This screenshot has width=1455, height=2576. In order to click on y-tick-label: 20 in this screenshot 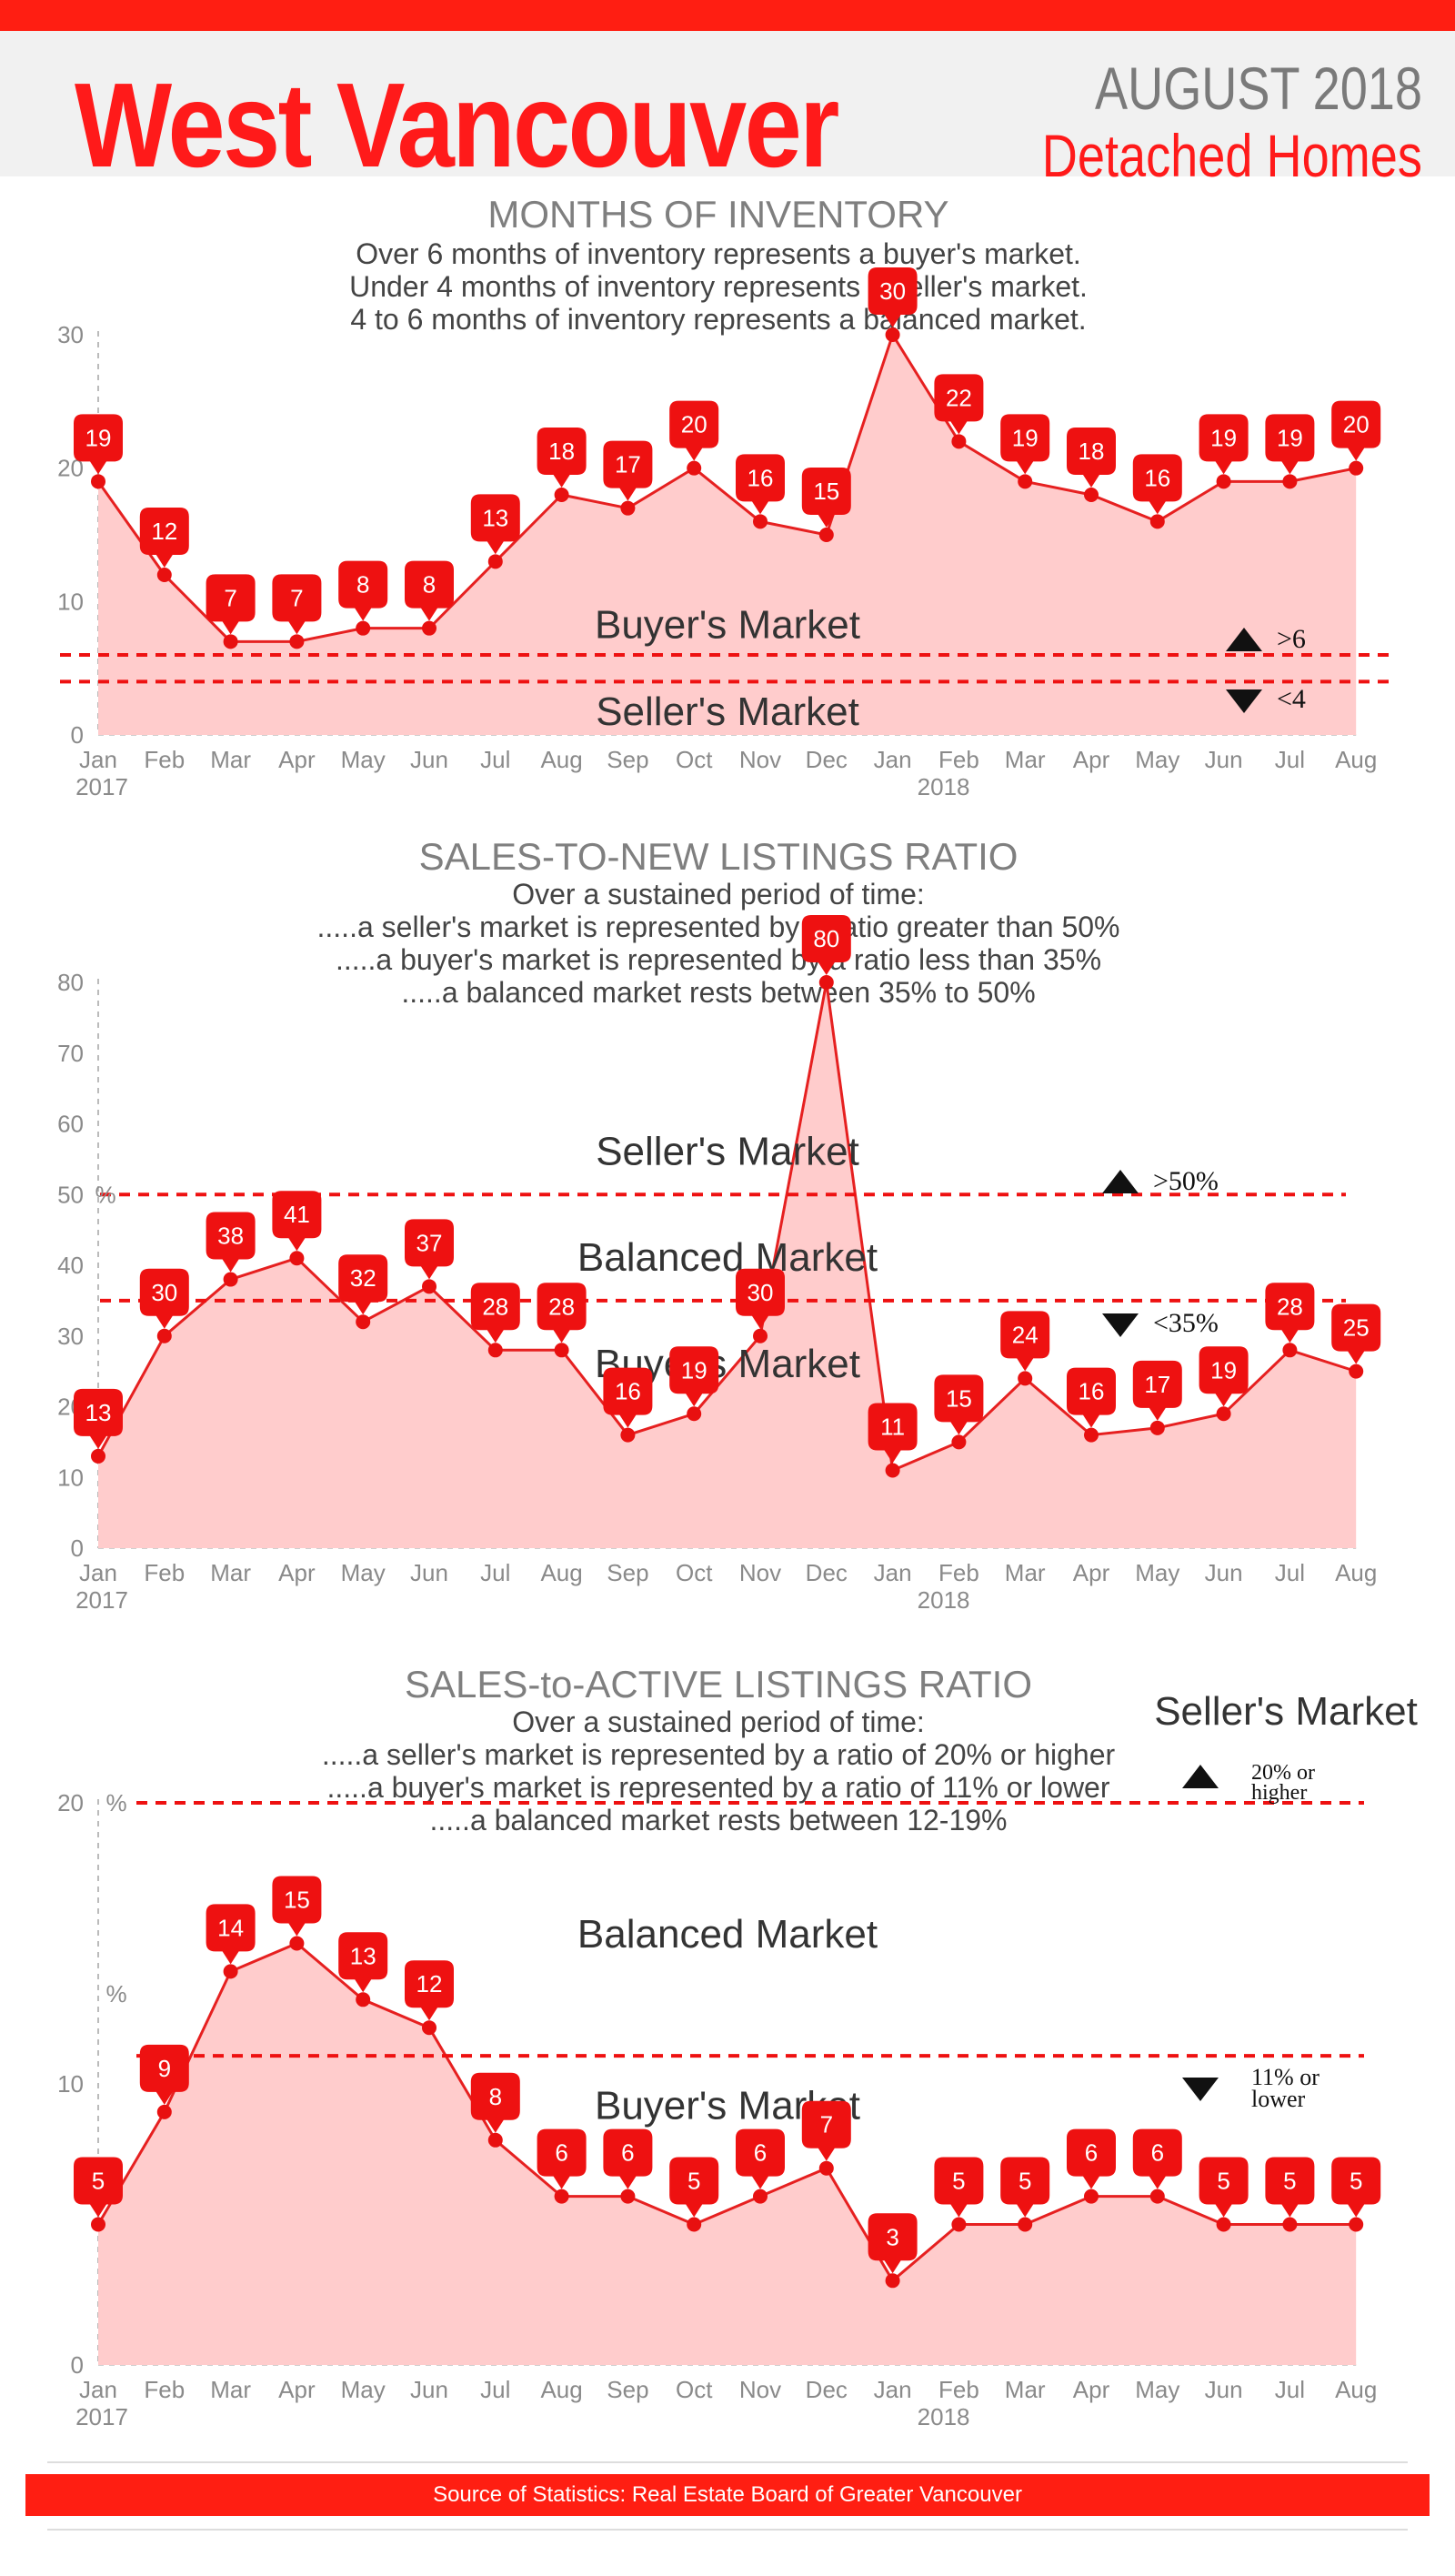, I will do `click(71, 1802)`.